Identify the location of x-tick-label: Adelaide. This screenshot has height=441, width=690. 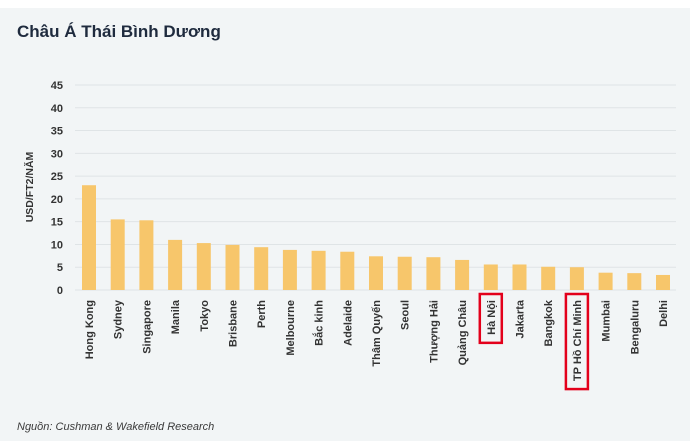
(348, 323).